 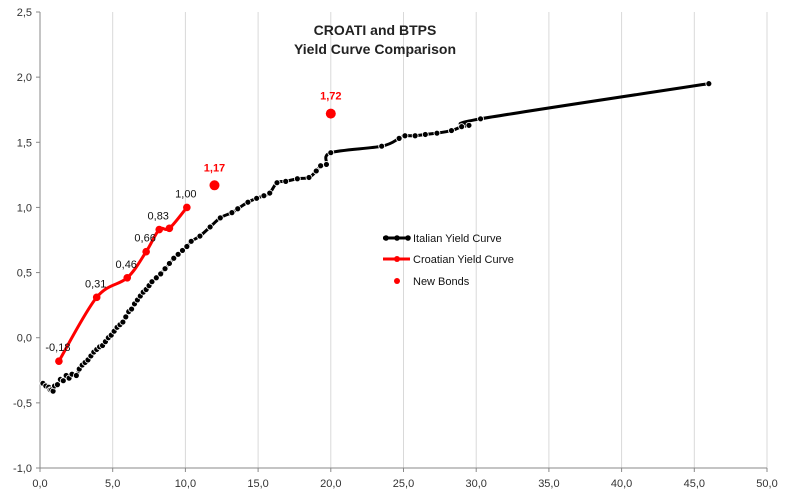 I want to click on x-tick-label: 45,0, so click(x=694, y=484).